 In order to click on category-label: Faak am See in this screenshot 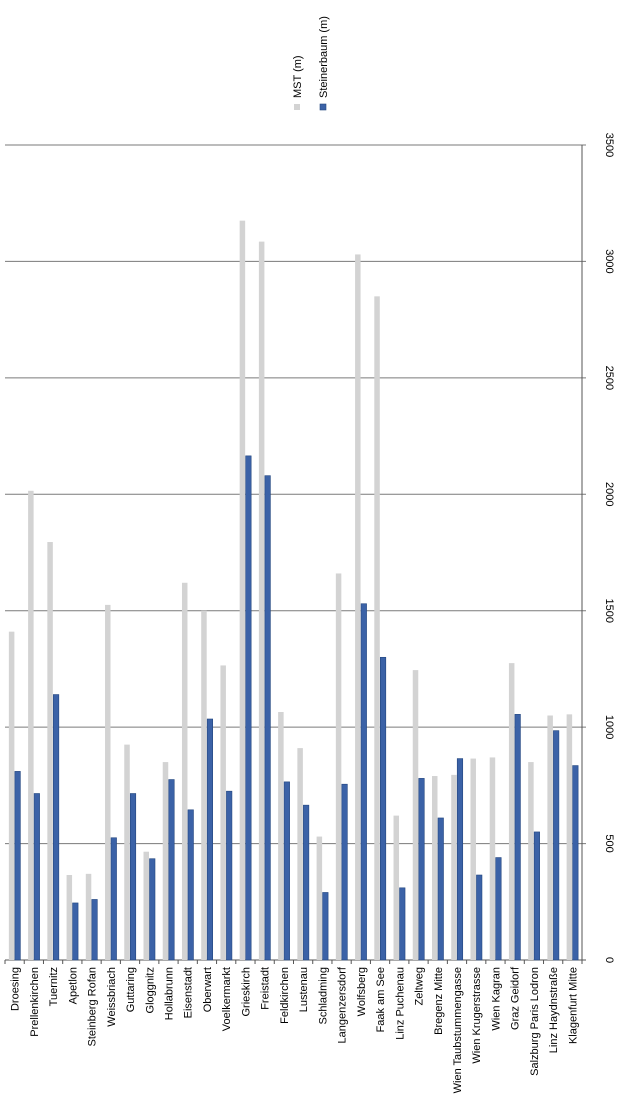, I will do `click(381, 999)`.